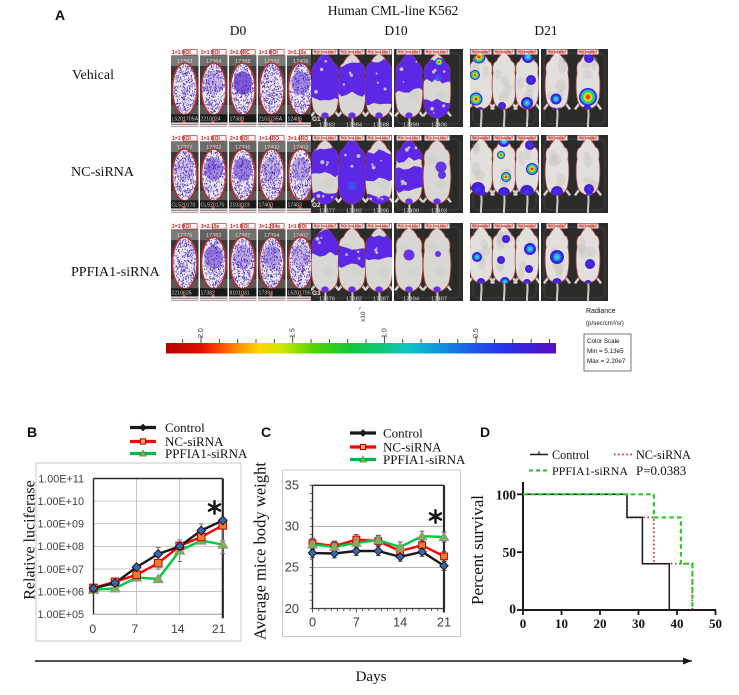 This screenshot has width=739, height=695. What do you see at coordinates (293, 333) in the screenshot?
I see `svg-text: 1.5` at bounding box center [293, 333].